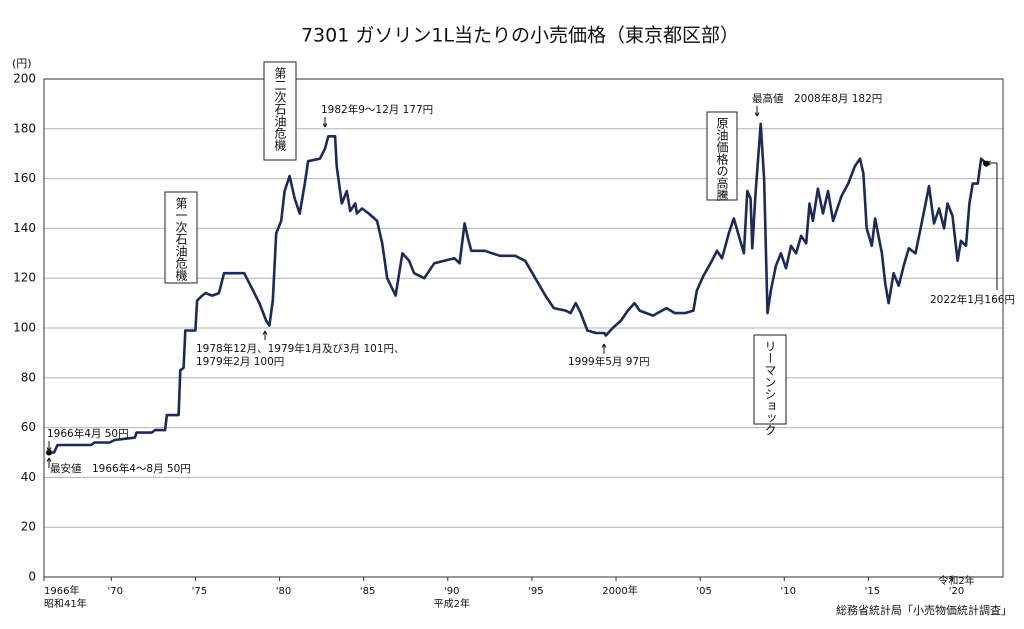 The width and height of the screenshot is (1024, 629). I want to click on y-tick-label: 100, so click(24, 328).